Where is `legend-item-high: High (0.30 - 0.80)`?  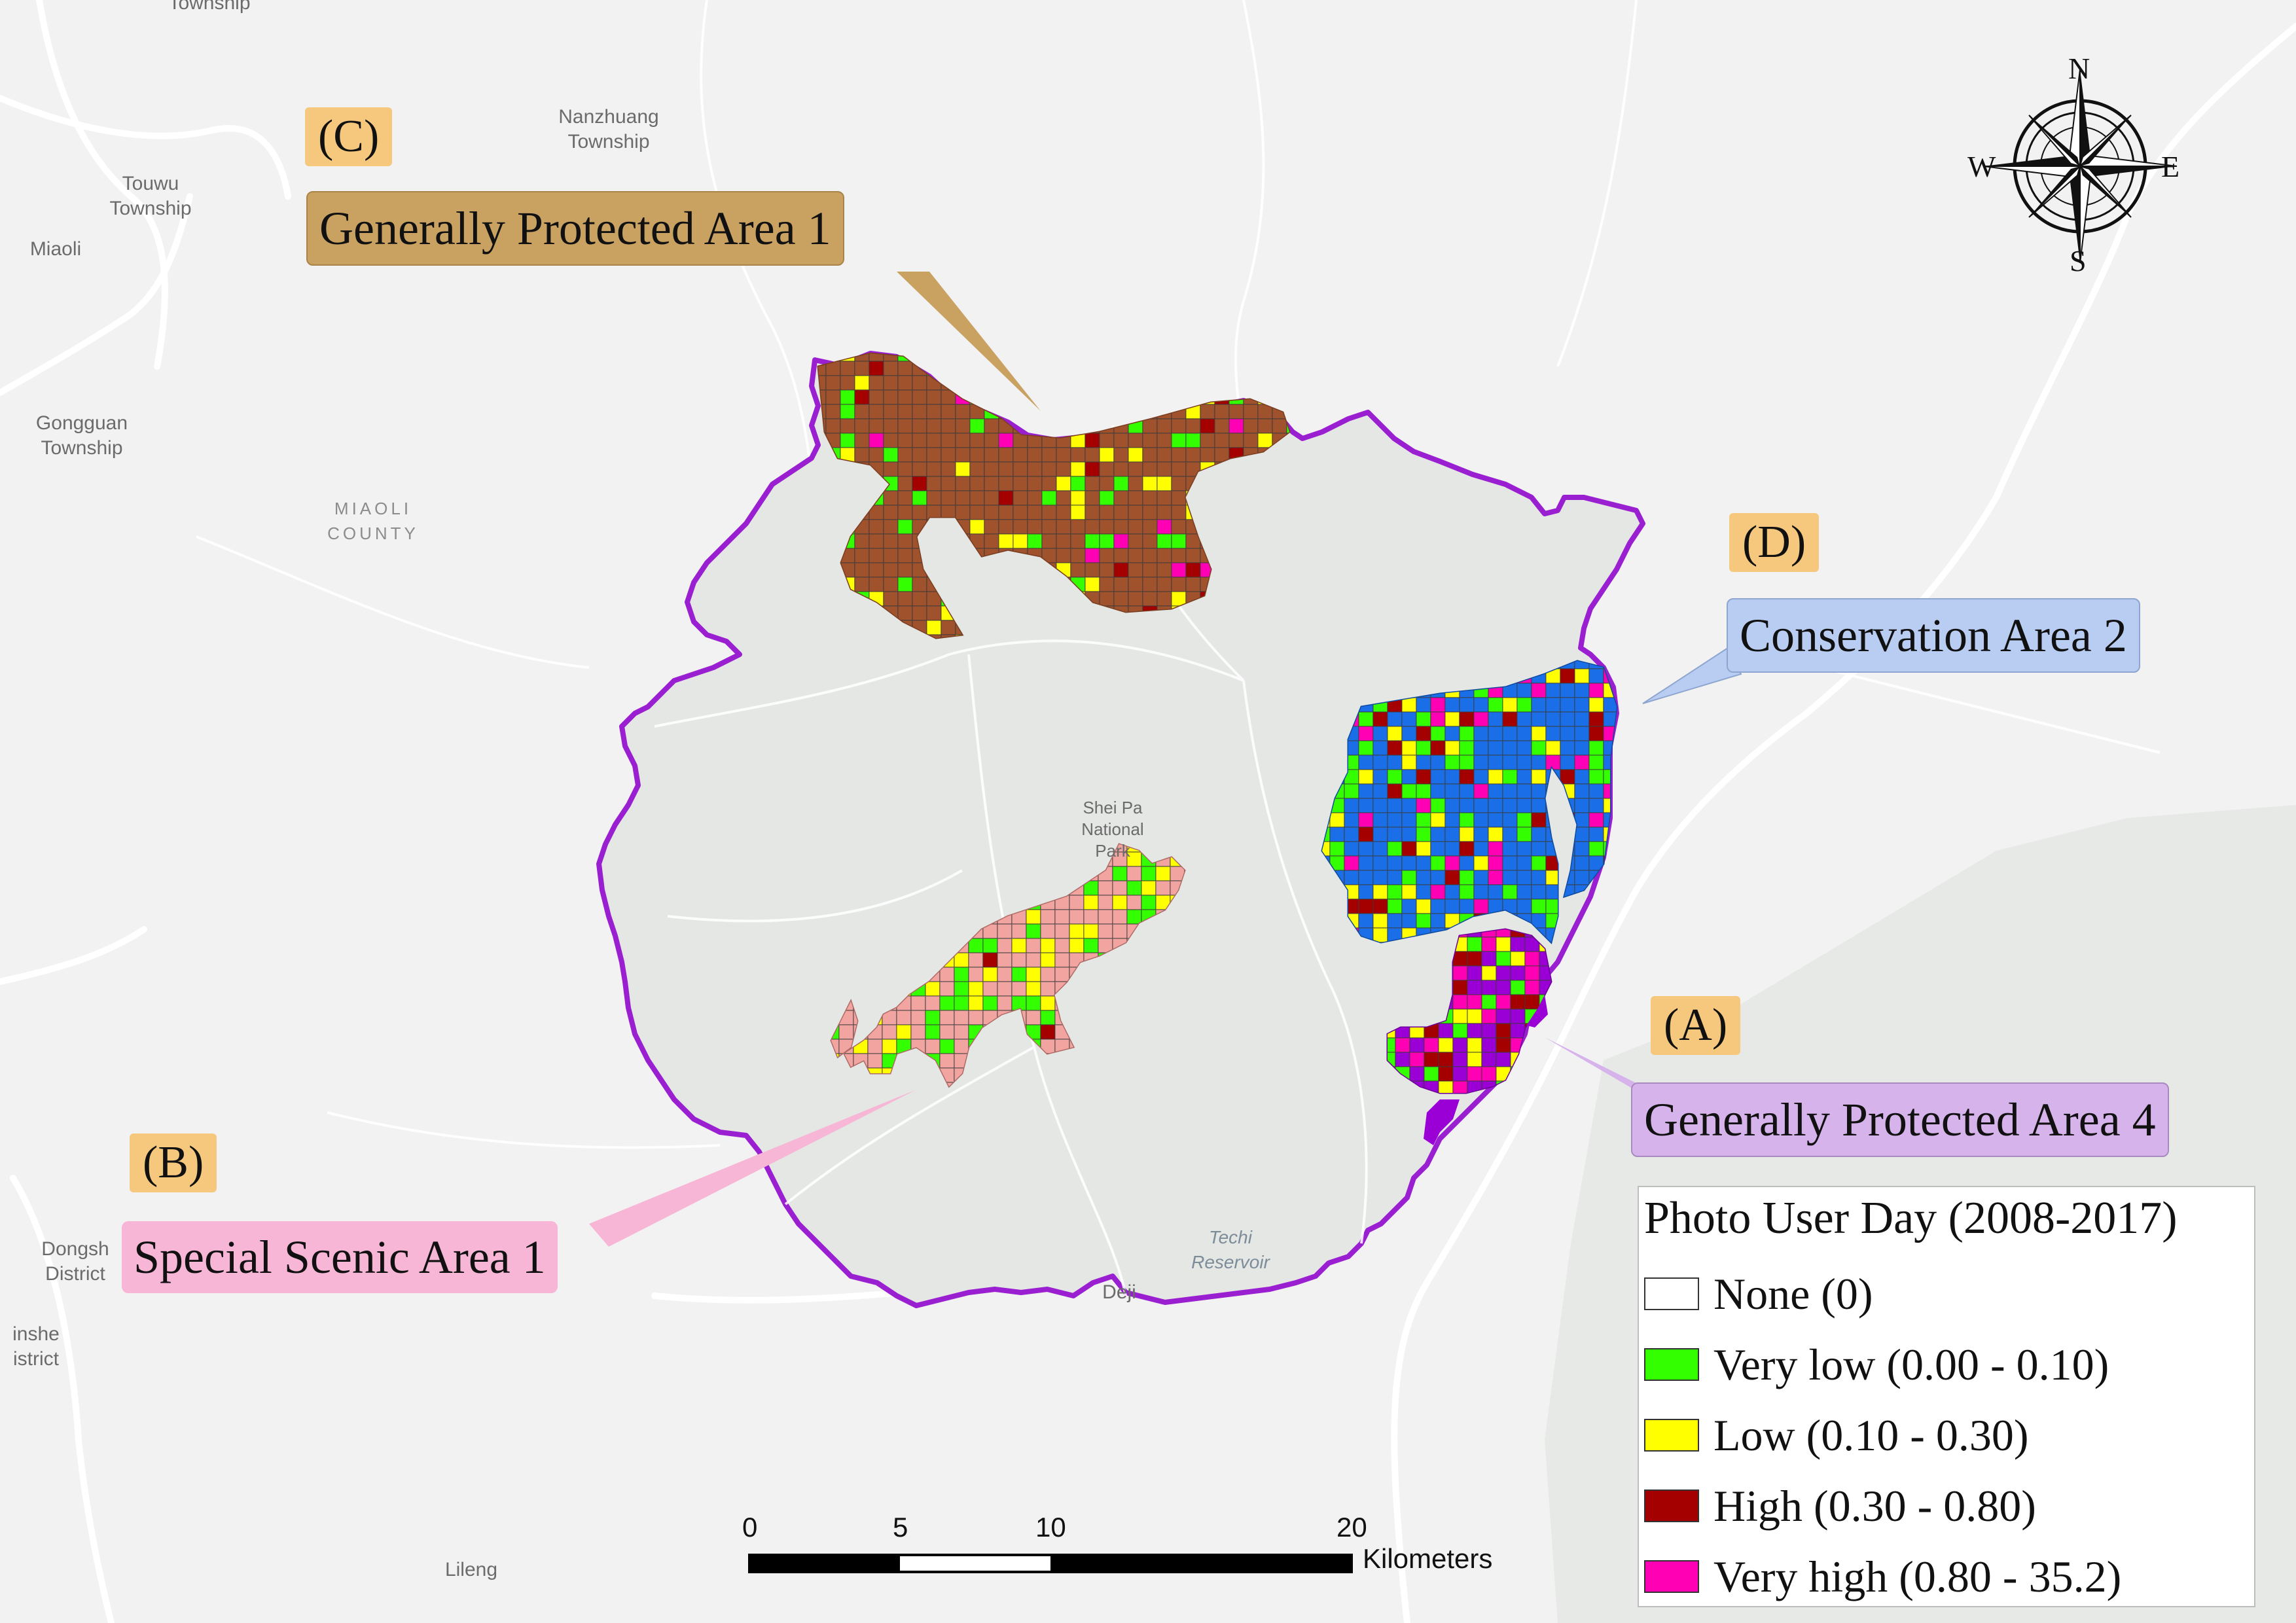 legend-item-high: High (0.30 - 0.80) is located at coordinates (1840, 1505).